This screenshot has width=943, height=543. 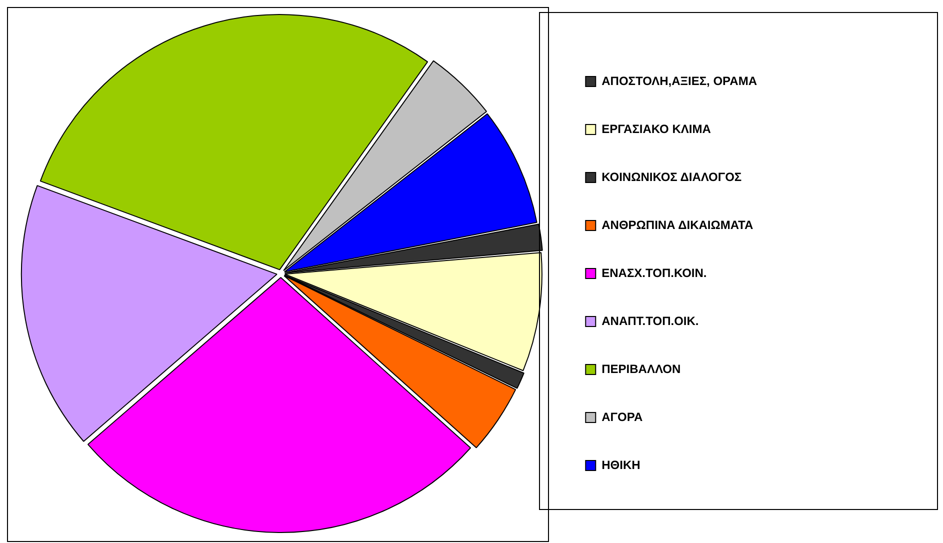 What do you see at coordinates (654, 273) in the screenshot?
I see `legend-label: ΕΝΑΣΧ.ΤΟΠ.ΚΟΙΝ.` at bounding box center [654, 273].